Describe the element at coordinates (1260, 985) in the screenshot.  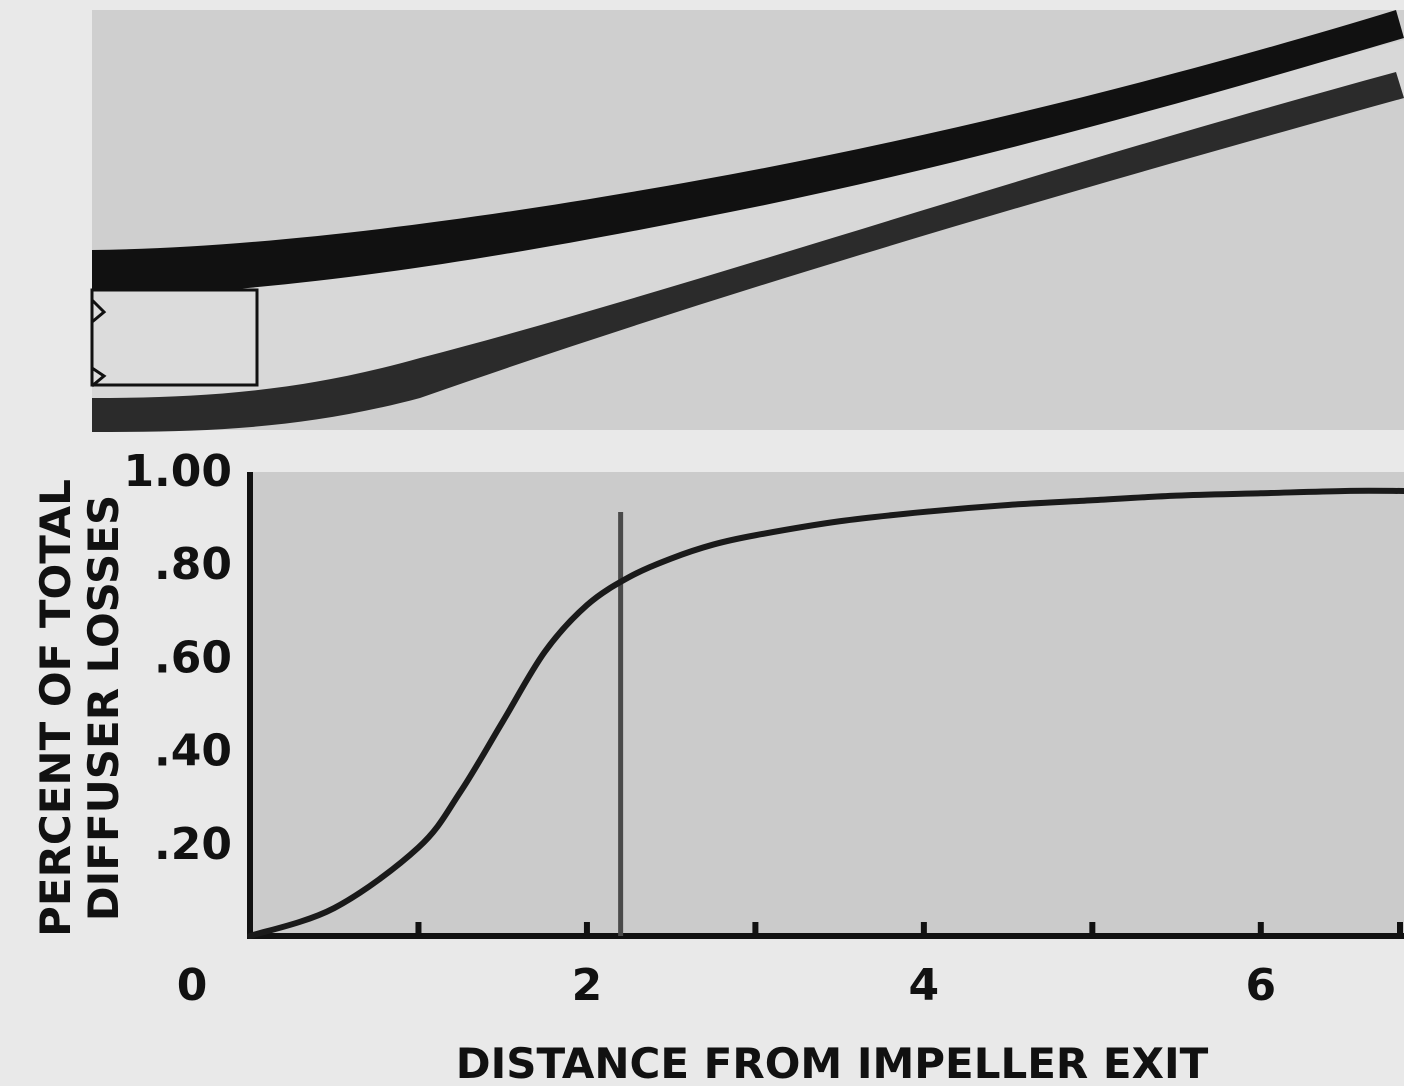
I see `x-tick-label: 6` at that location.